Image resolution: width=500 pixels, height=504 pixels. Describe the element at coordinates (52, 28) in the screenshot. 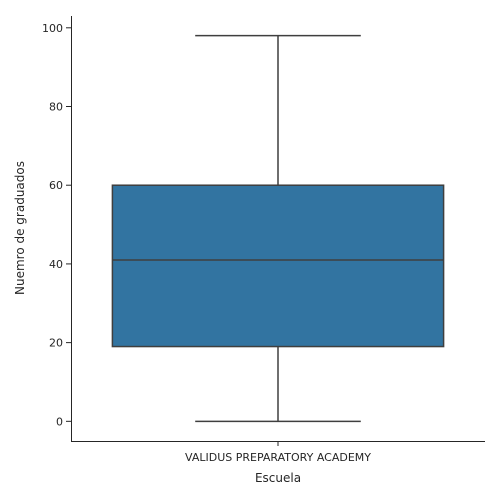

I see `y-tick-label: 100` at that location.